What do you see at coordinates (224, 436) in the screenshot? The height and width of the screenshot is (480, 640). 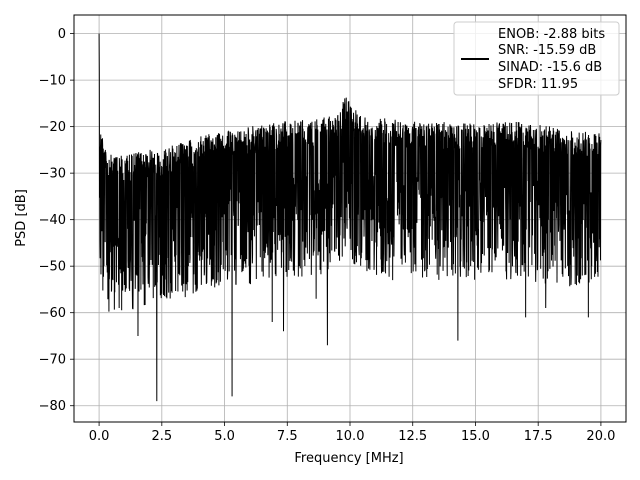 I see `x-tick-label: 5.0` at bounding box center [224, 436].